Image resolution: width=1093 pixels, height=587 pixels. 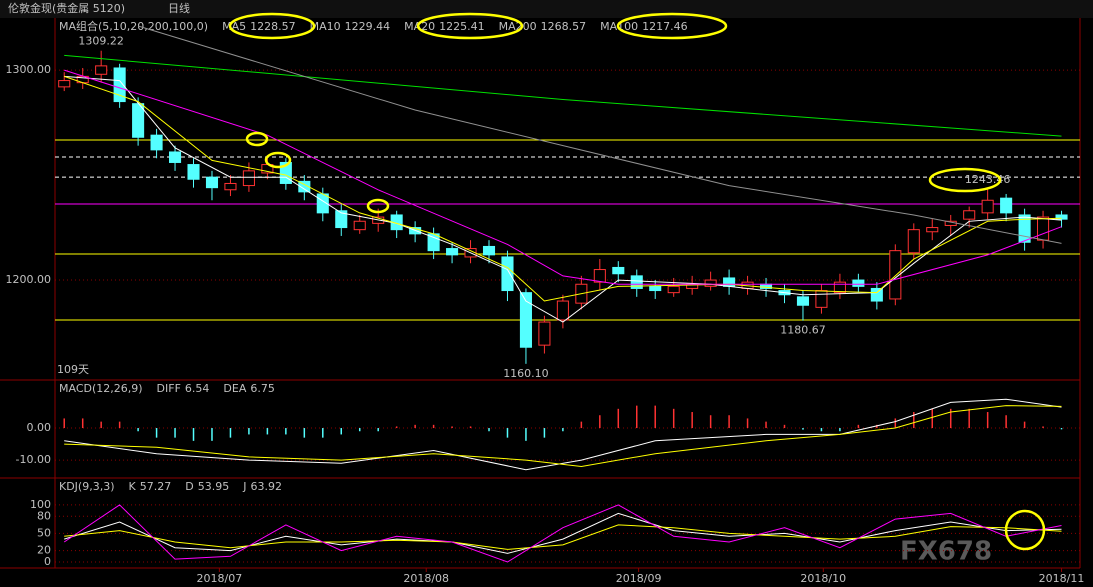 I want to click on day-count: 109天, so click(x=73, y=369).